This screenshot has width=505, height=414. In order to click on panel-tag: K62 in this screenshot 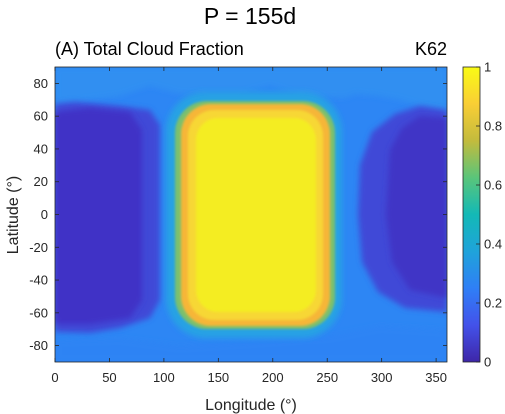, I will do `click(431, 49)`.